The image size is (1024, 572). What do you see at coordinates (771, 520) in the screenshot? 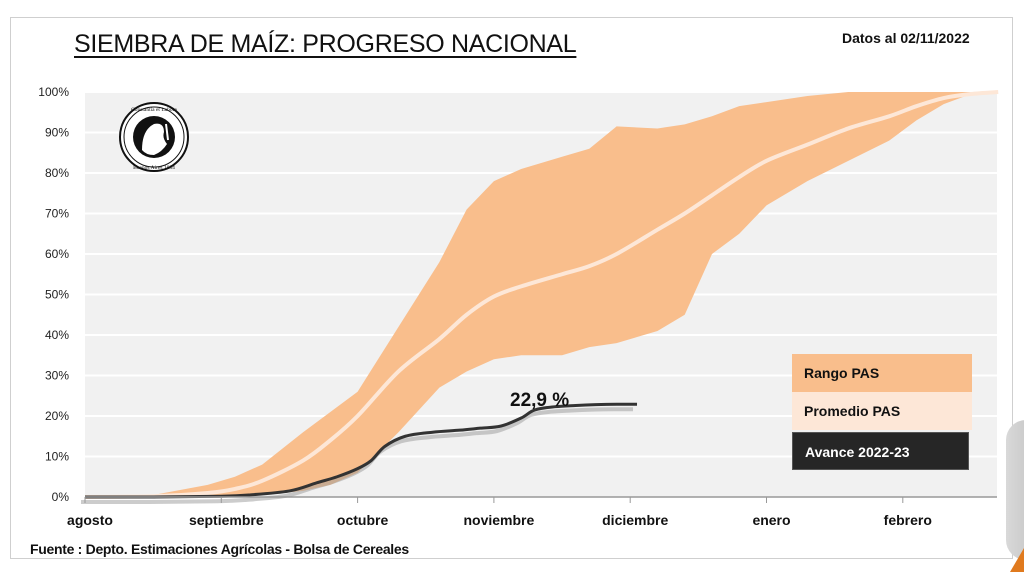
I see `x-tick-label: enero` at bounding box center [771, 520].